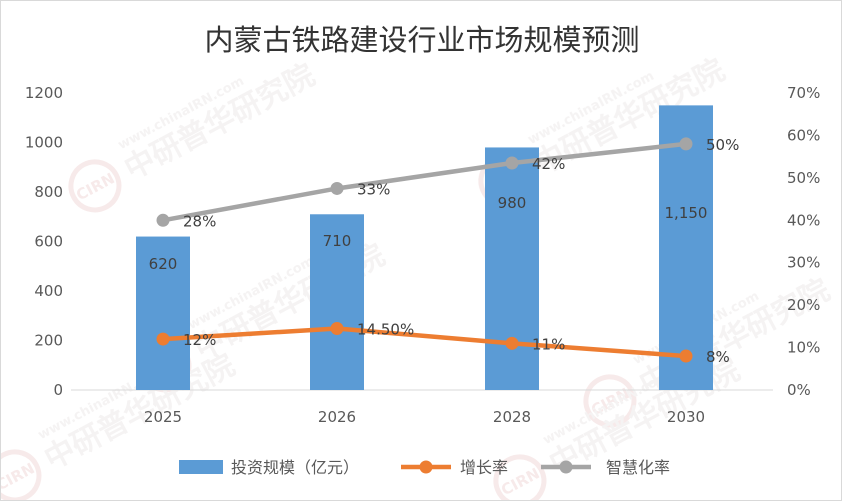 The height and width of the screenshot is (501, 842). What do you see at coordinates (799, 390) in the screenshot?
I see `y-right-tick-label: 0%` at bounding box center [799, 390].